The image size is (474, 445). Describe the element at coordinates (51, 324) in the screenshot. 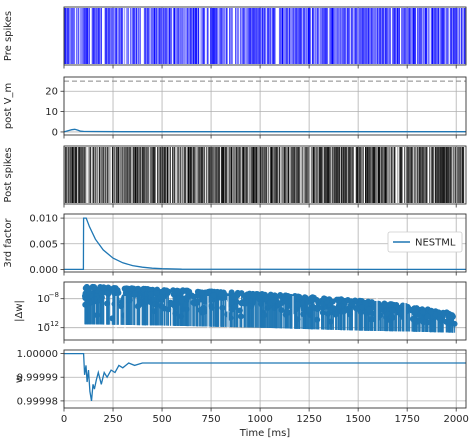

I see `y-tick-exponent: −12` at that location.